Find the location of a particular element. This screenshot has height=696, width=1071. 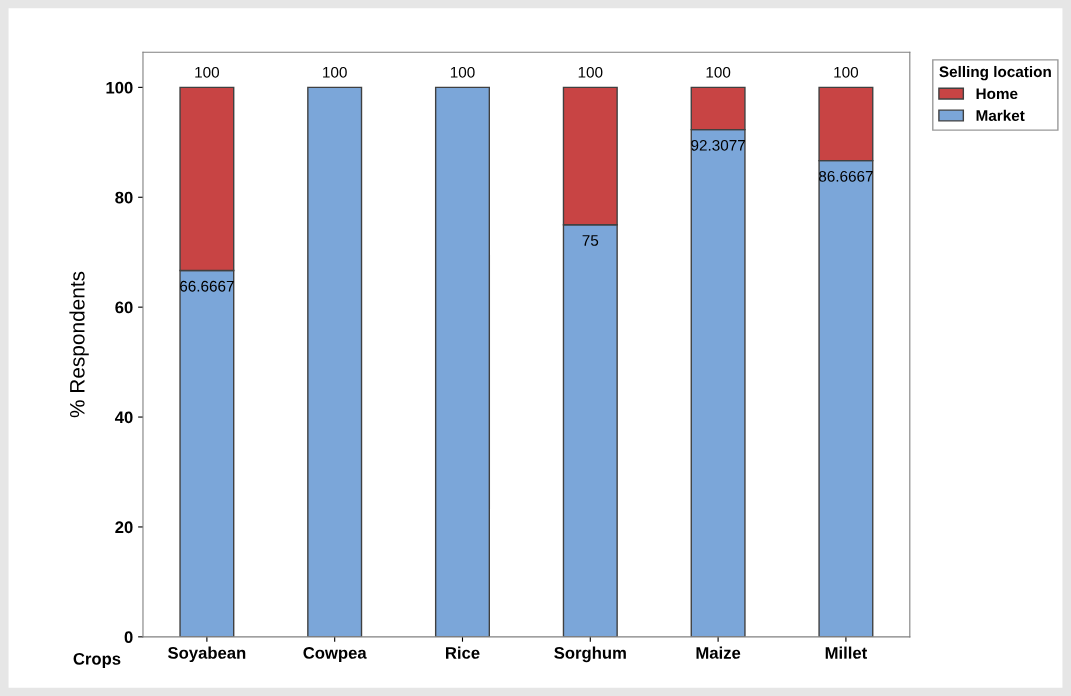

x-axis-title: Crops is located at coordinates (97, 660).